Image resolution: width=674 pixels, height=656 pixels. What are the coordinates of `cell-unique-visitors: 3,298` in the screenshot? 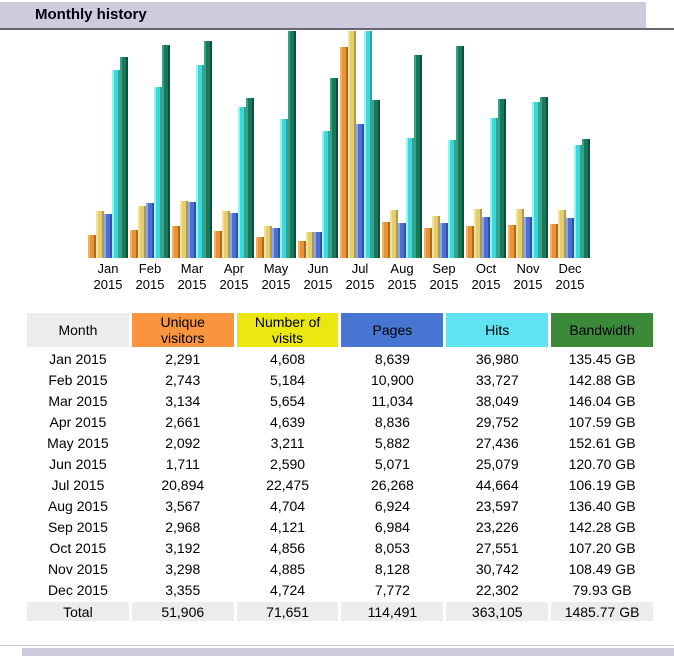 It's located at (183, 569).